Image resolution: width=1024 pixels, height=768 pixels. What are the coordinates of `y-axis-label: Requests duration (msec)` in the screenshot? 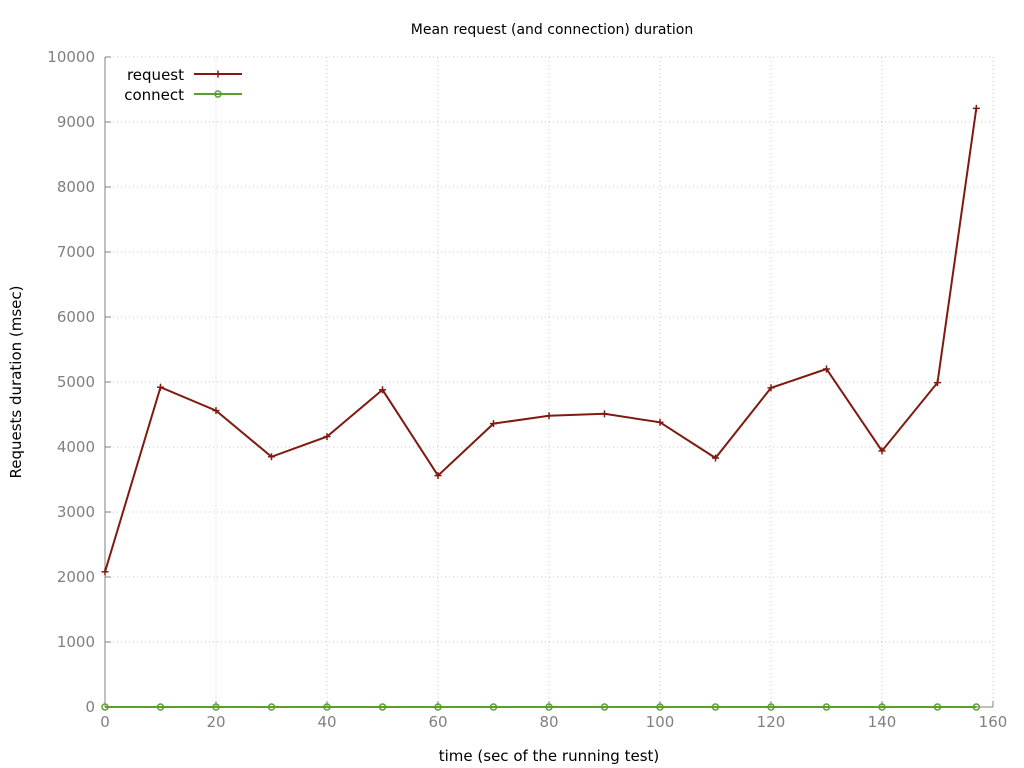 It's located at (16, 381).